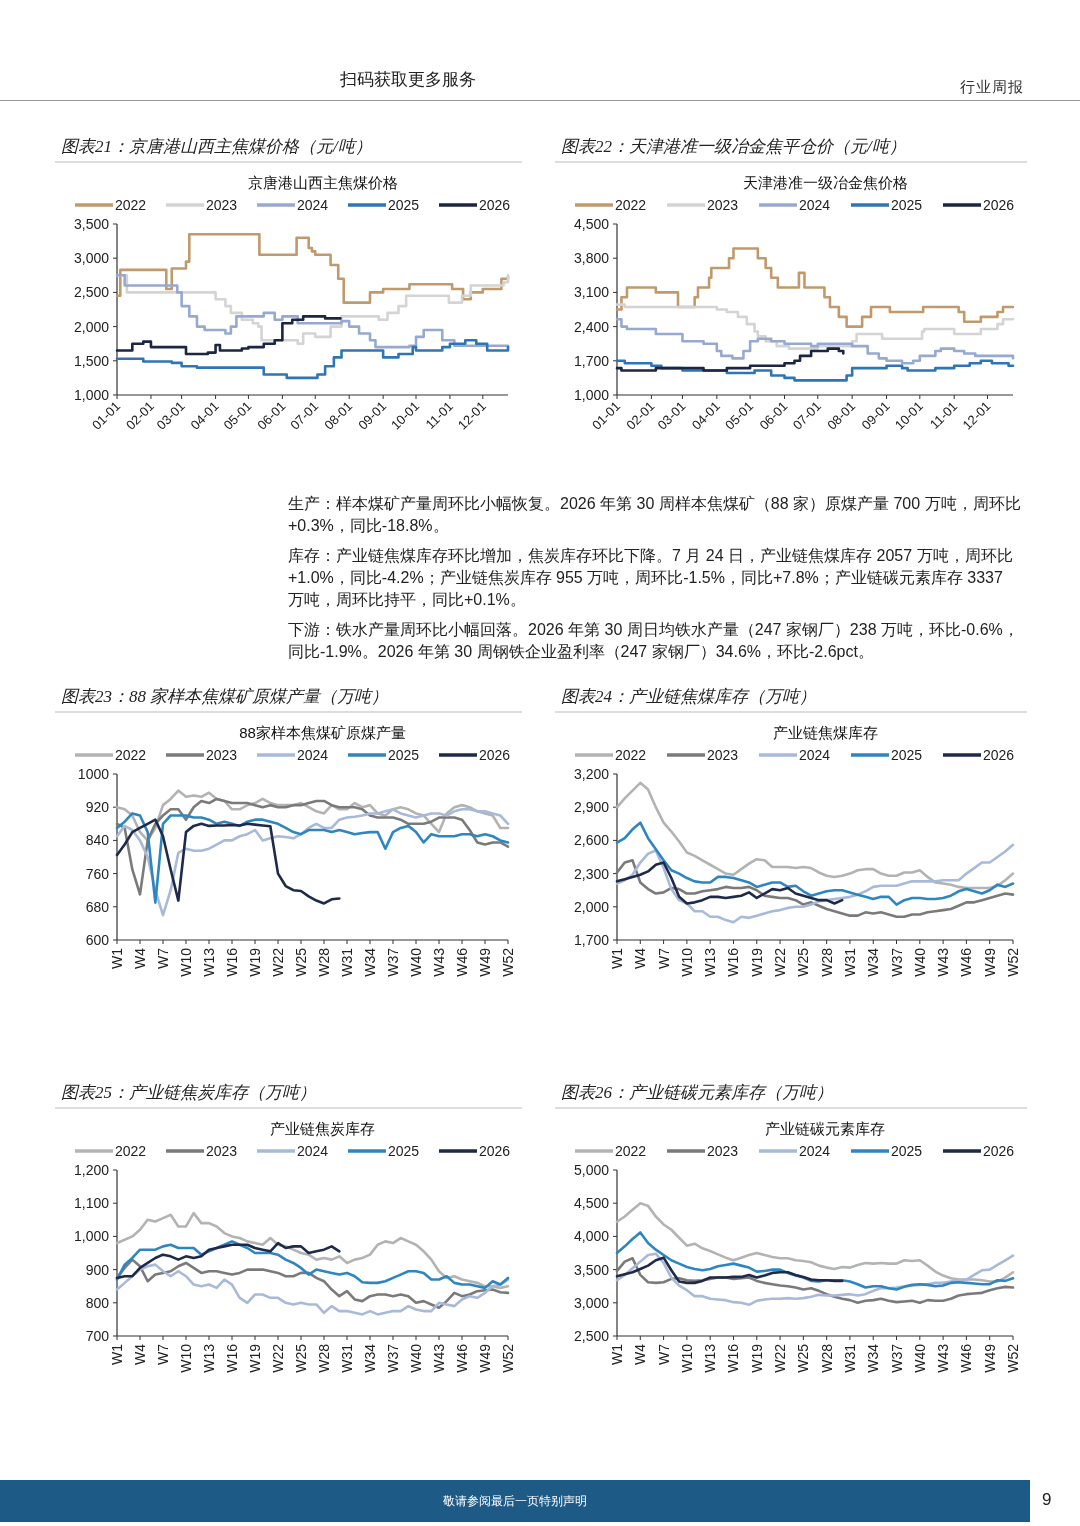  I want to click on x-tick-label: W16, so click(232, 1358).